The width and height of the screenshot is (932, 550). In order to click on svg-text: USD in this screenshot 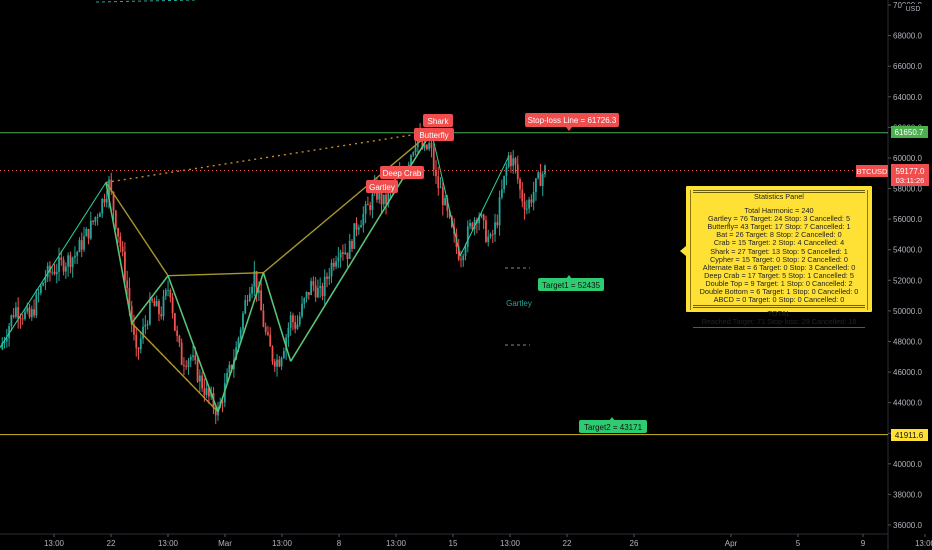, I will do `click(913, 9)`.